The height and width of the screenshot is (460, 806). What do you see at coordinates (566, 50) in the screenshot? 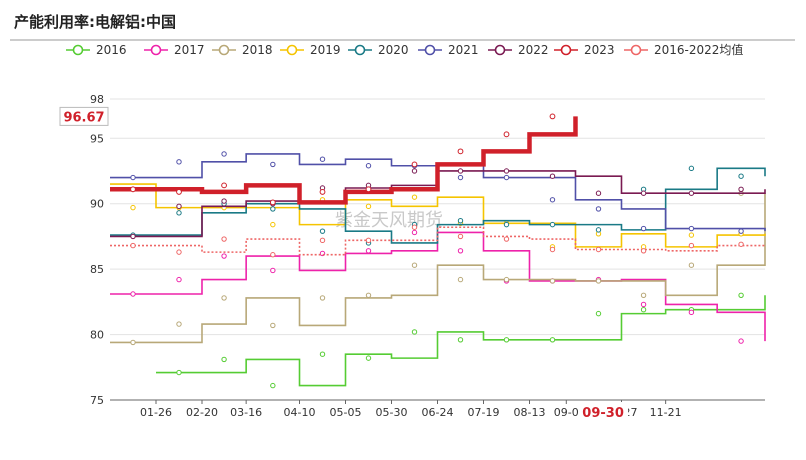
I see `legend-marker-2023` at bounding box center [566, 50].